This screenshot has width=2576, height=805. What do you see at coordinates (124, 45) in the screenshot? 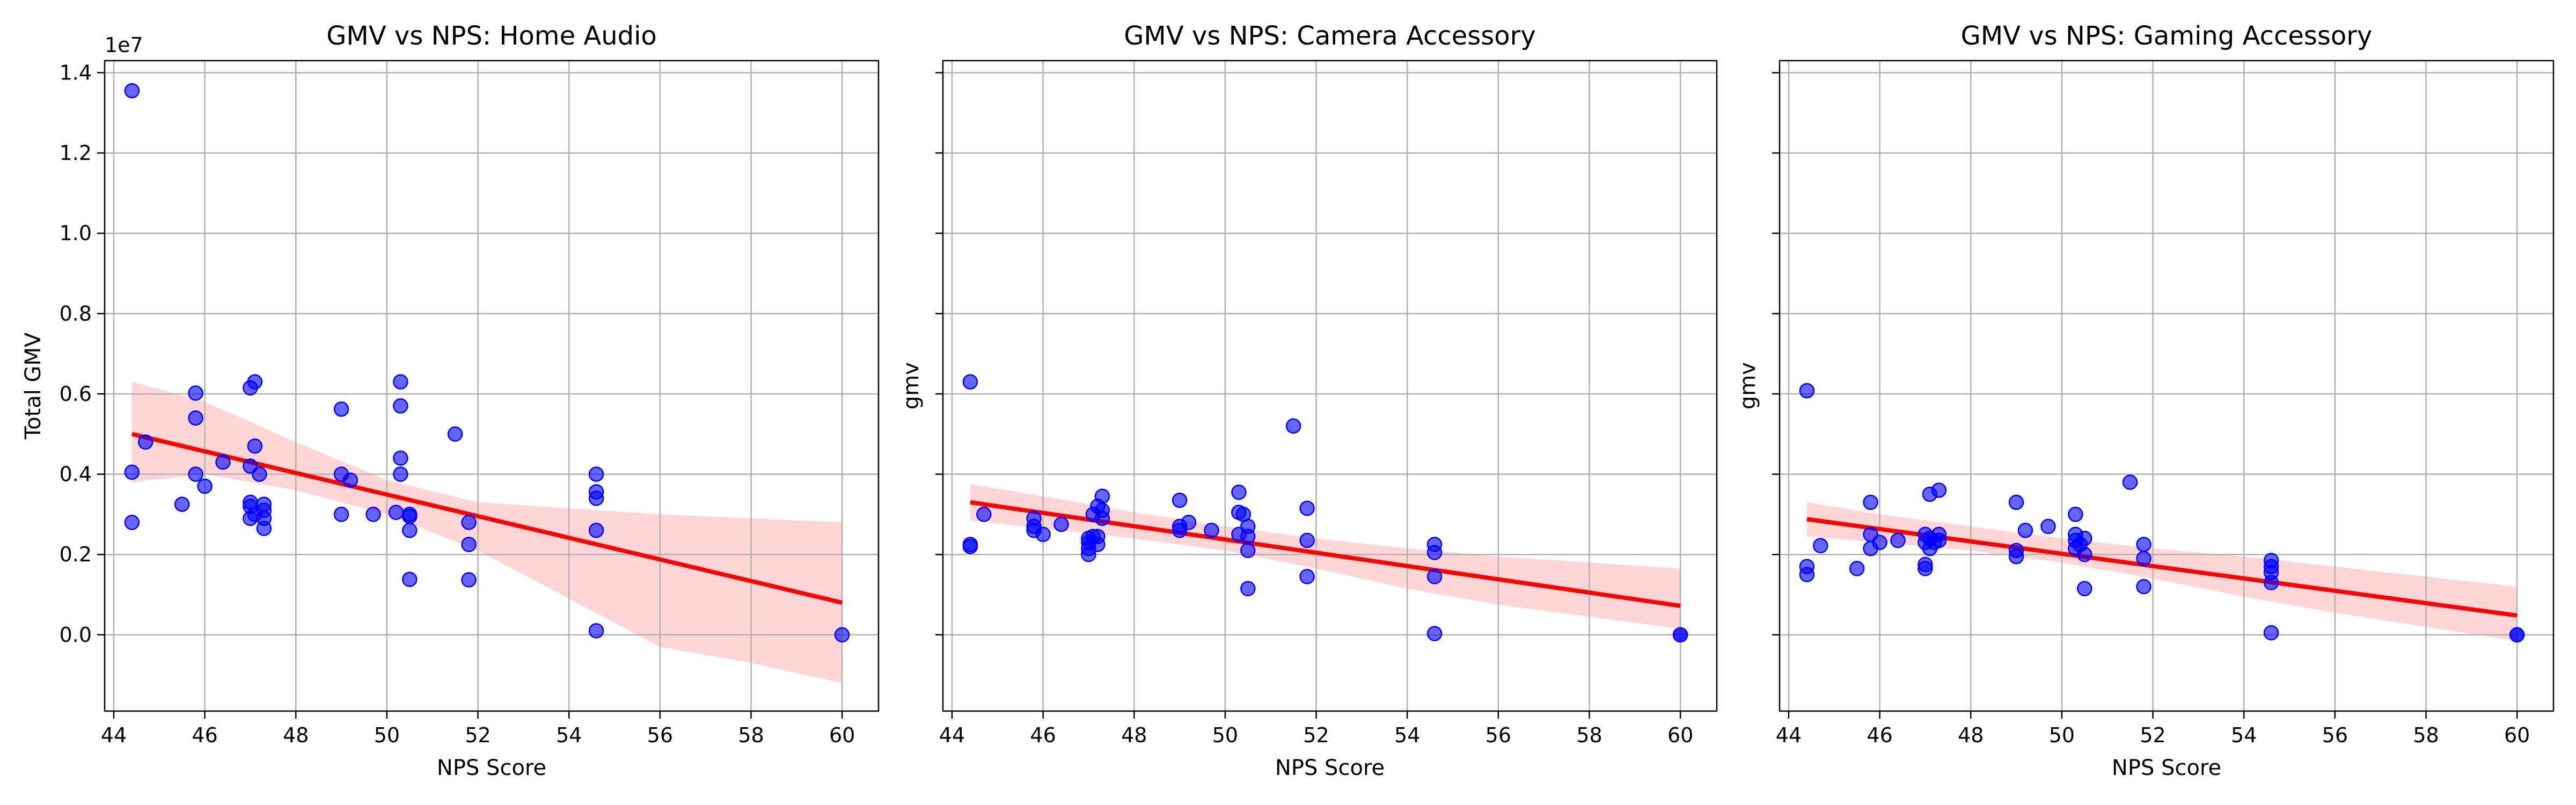
I see `y-axis-offset-label: 1e7` at bounding box center [124, 45].